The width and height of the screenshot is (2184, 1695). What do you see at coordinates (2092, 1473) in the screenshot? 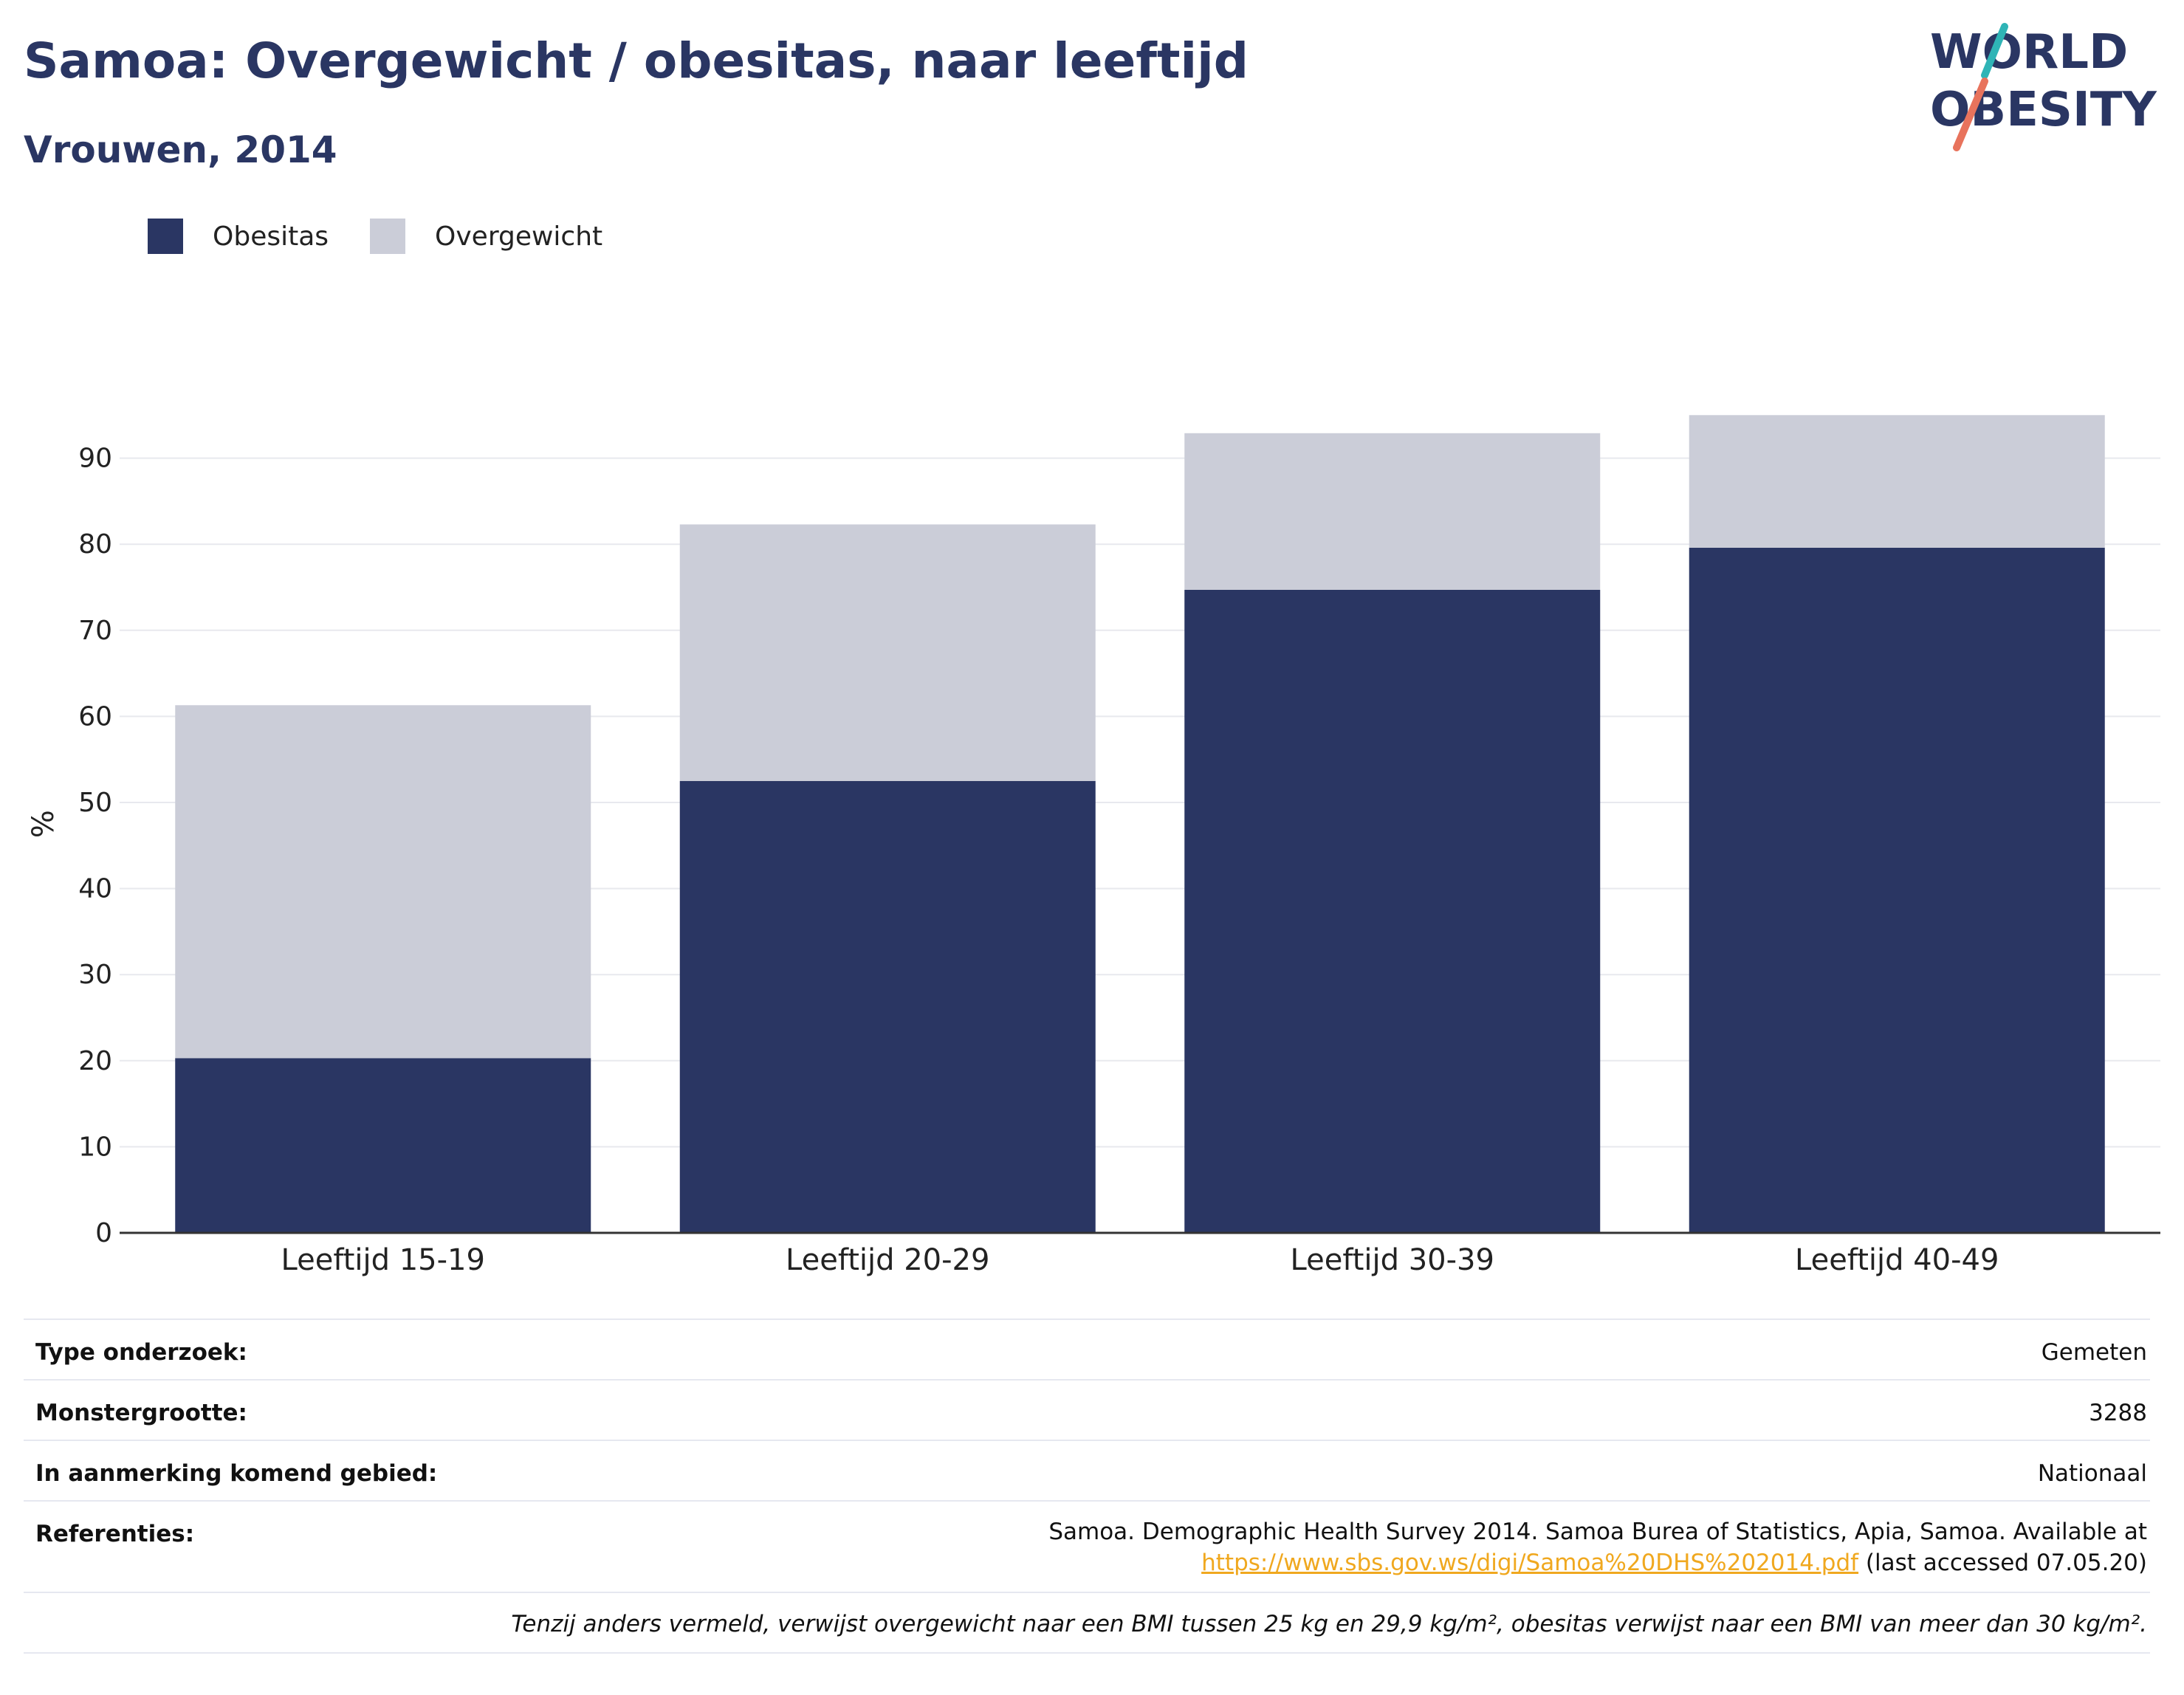
I see `meta-value: Nationaal` at bounding box center [2092, 1473].